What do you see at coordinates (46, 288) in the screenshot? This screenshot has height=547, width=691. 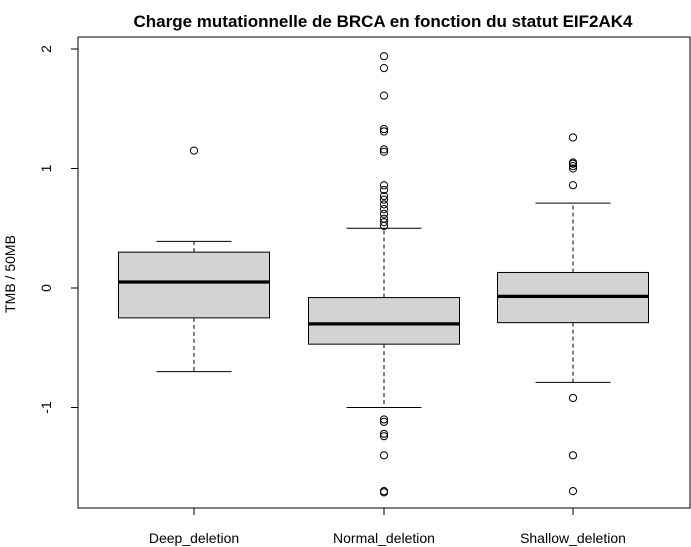 I see `y-tick-label: 0` at bounding box center [46, 288].